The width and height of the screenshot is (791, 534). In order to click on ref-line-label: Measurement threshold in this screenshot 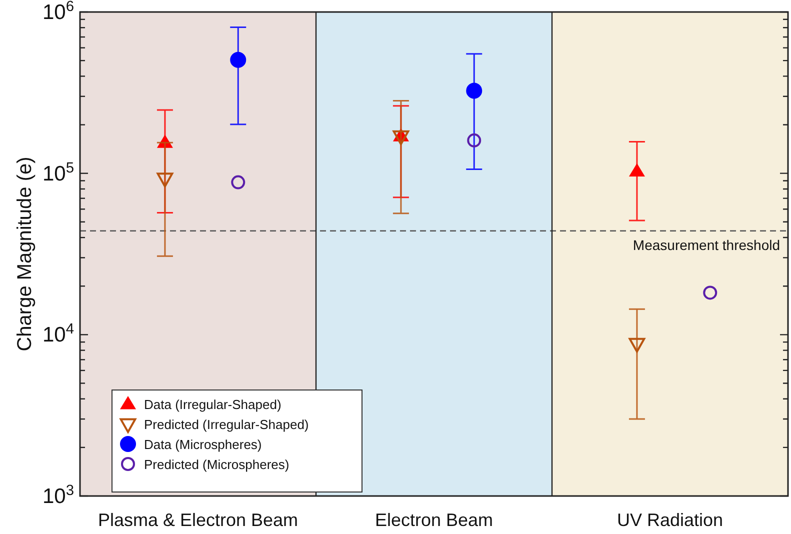, I will do `click(706, 244)`.